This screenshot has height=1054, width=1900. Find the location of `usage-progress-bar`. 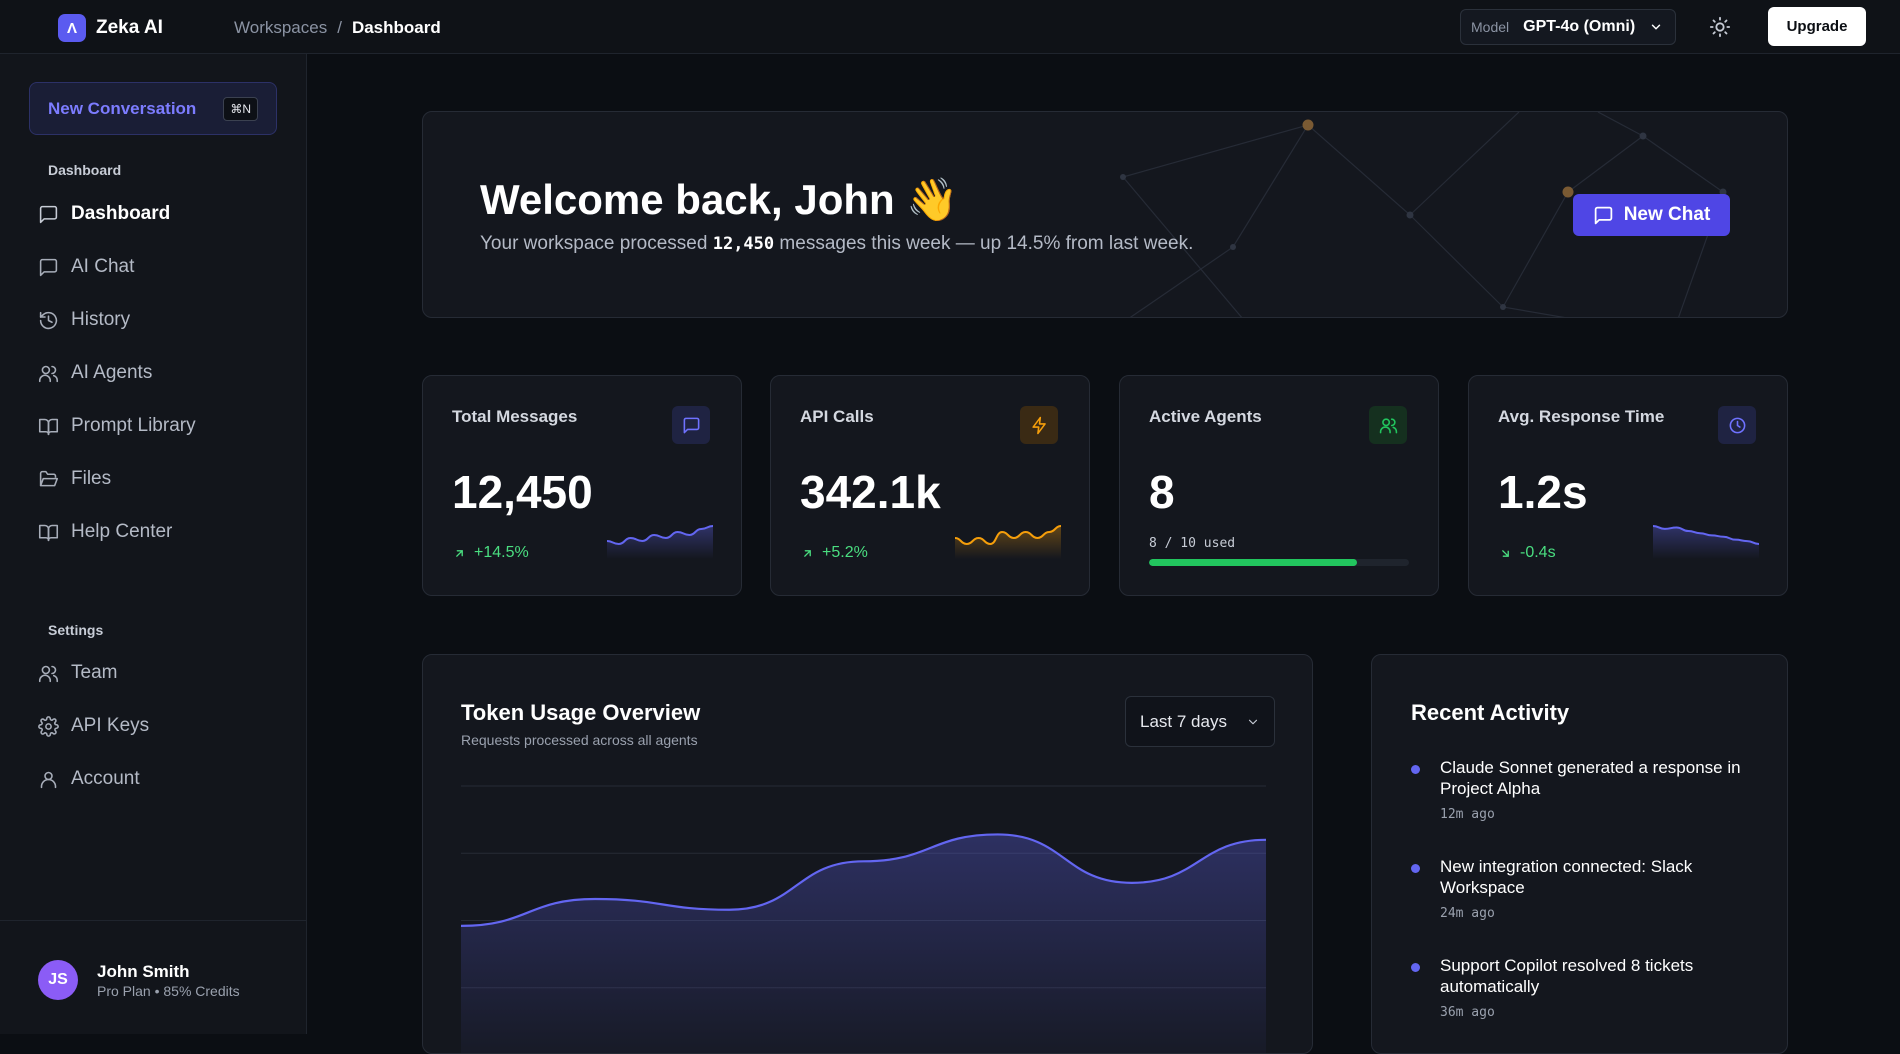

usage-progress-bar is located at coordinates (1279, 562).